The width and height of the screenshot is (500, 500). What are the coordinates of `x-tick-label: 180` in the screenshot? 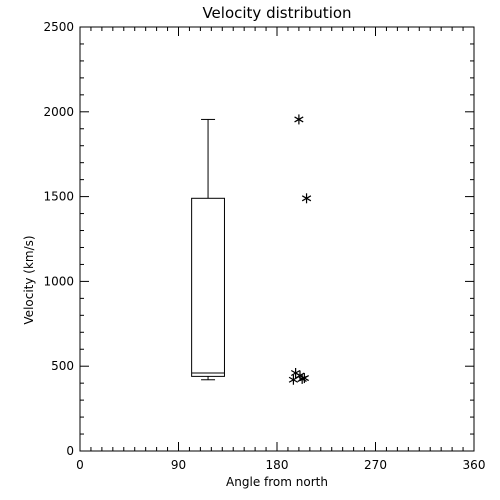 It's located at (277, 465).